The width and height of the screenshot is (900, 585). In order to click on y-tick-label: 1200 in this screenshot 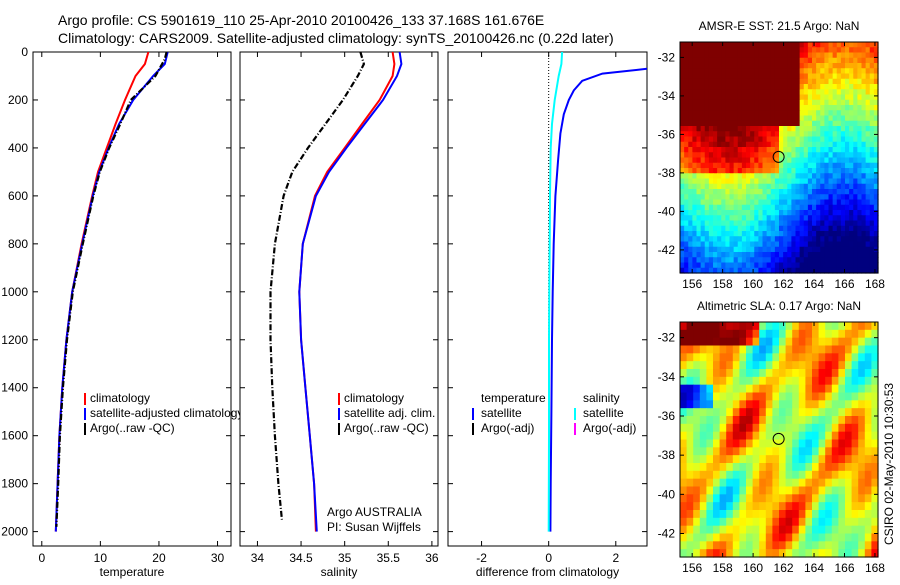, I will do `click(14, 340)`.